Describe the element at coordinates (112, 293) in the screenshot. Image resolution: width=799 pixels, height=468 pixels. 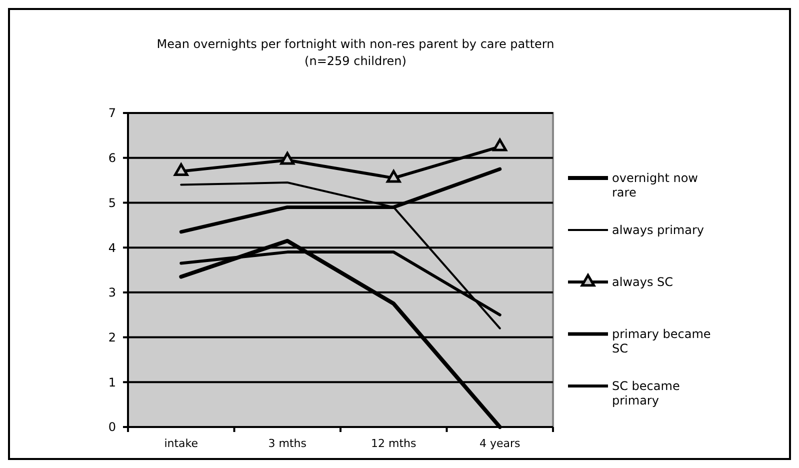
I see `y-tick-label: 3` at that location.